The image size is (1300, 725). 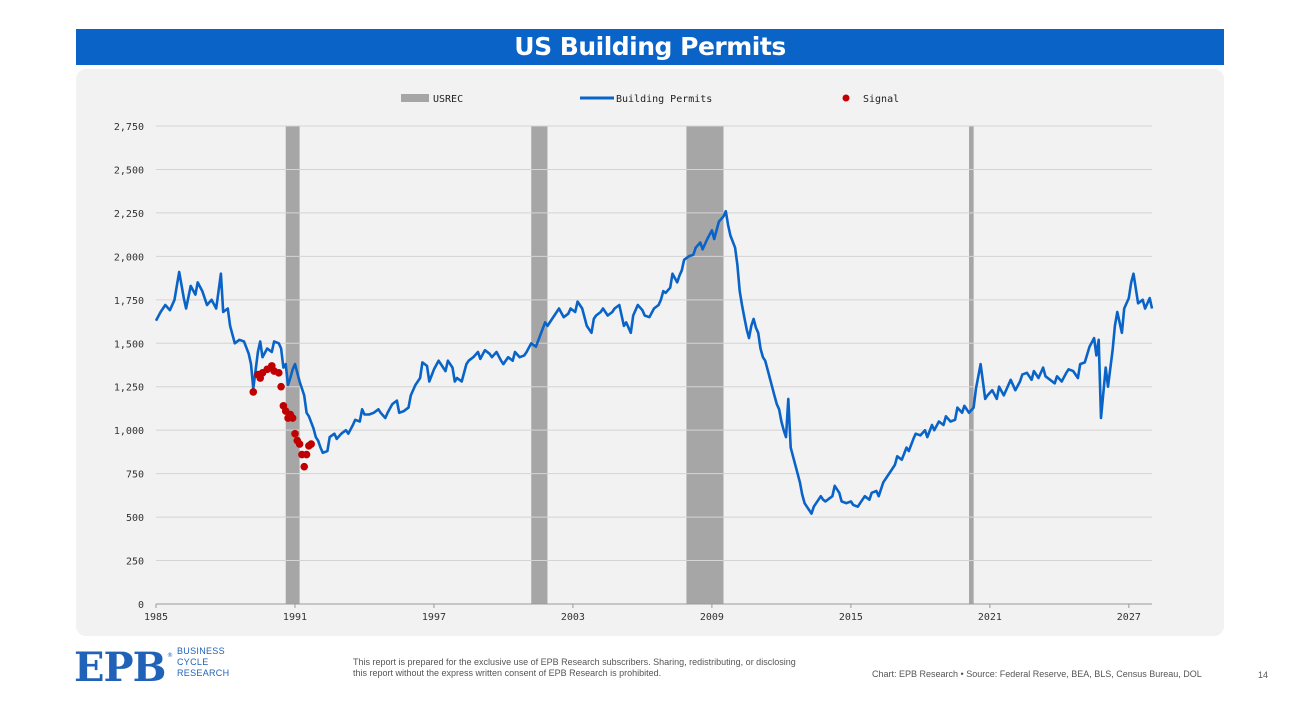 I want to click on x-tick-label: 2027, so click(x=1129, y=617).